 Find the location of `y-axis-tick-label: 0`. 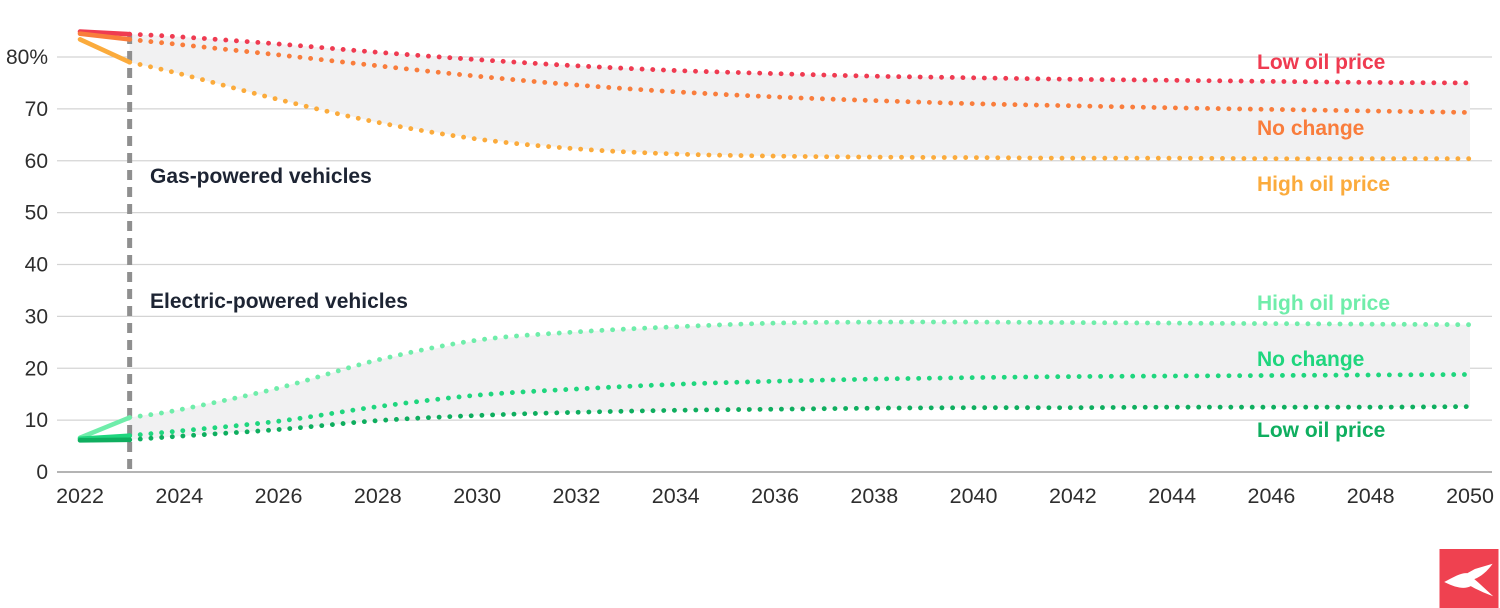

y-axis-tick-label: 0 is located at coordinates (42, 472).